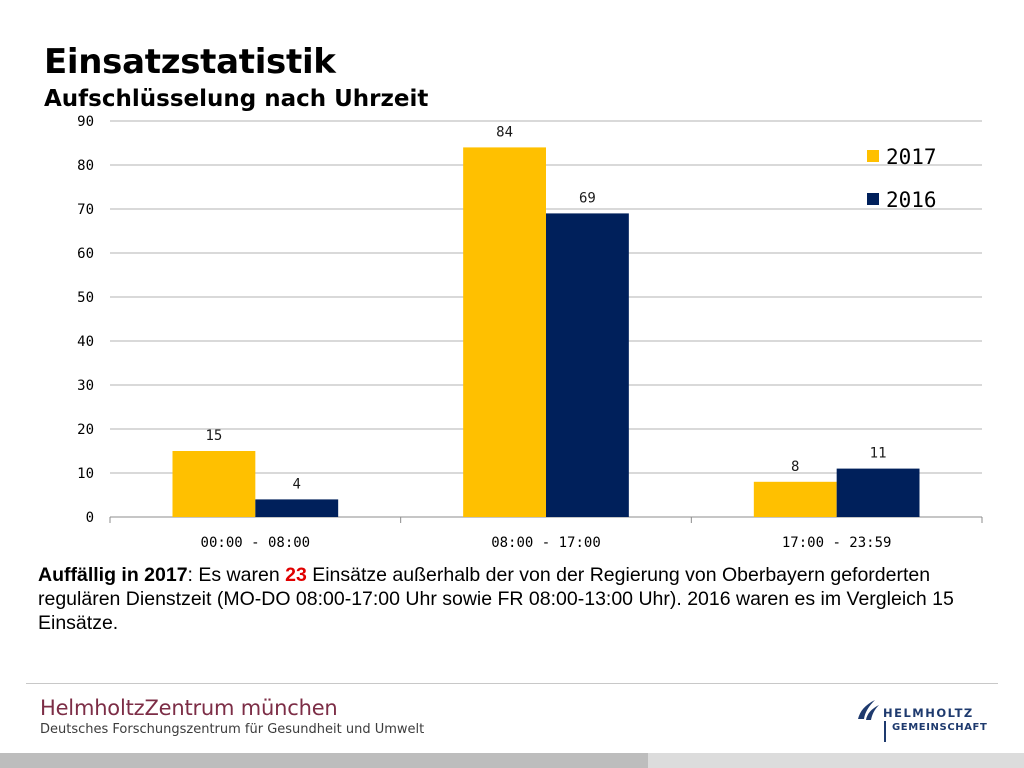 The image size is (1024, 768). What do you see at coordinates (837, 543) in the screenshot?
I see `x-tick-label: 17:00 - 23:59` at bounding box center [837, 543].